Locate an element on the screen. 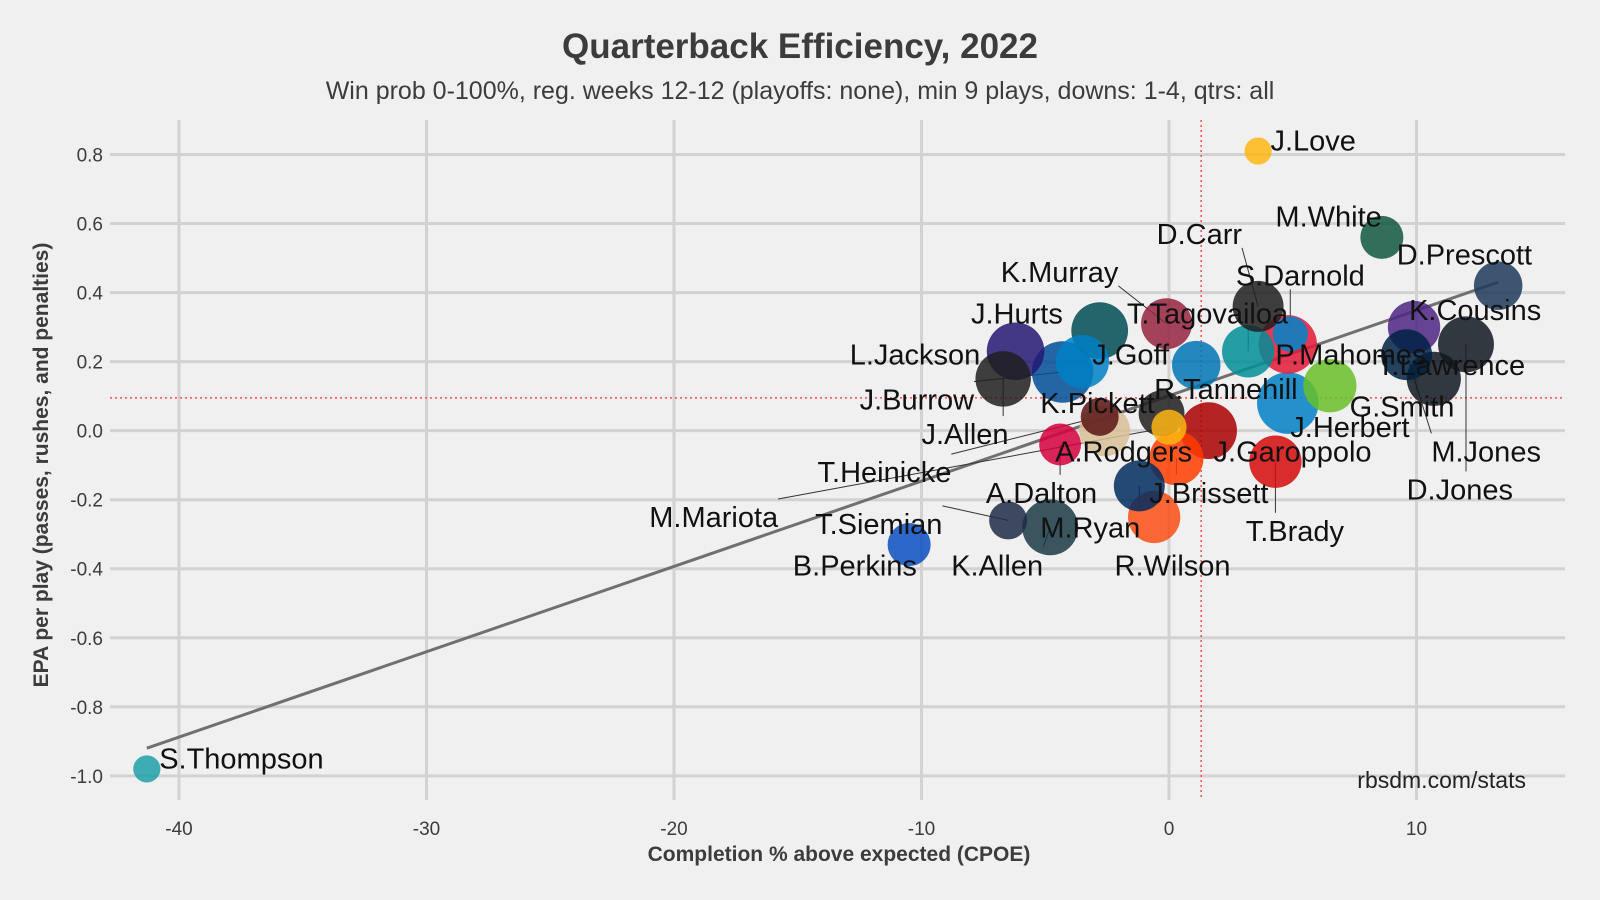 The image size is (1600, 900). y-tick-label: 0.2 is located at coordinates (90, 363).